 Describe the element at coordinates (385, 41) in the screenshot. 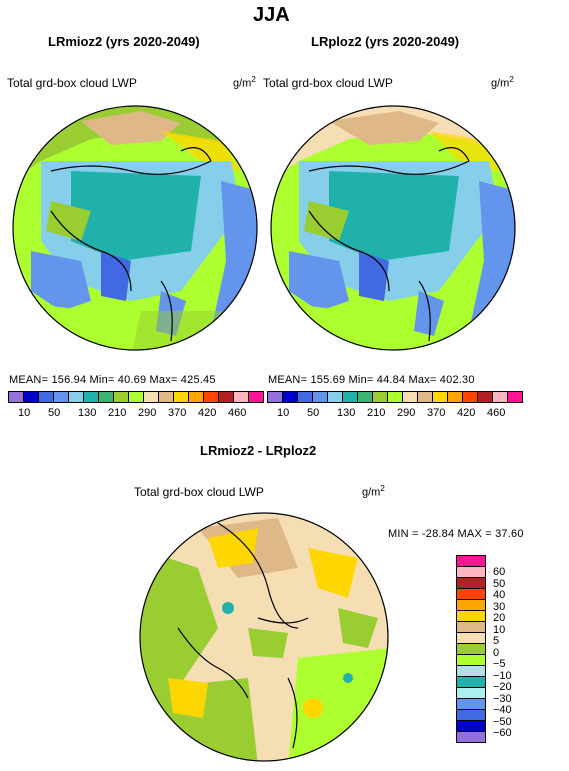

I see `right-panel-subtitle: LRploz2 (yrs 2020-2049)` at that location.